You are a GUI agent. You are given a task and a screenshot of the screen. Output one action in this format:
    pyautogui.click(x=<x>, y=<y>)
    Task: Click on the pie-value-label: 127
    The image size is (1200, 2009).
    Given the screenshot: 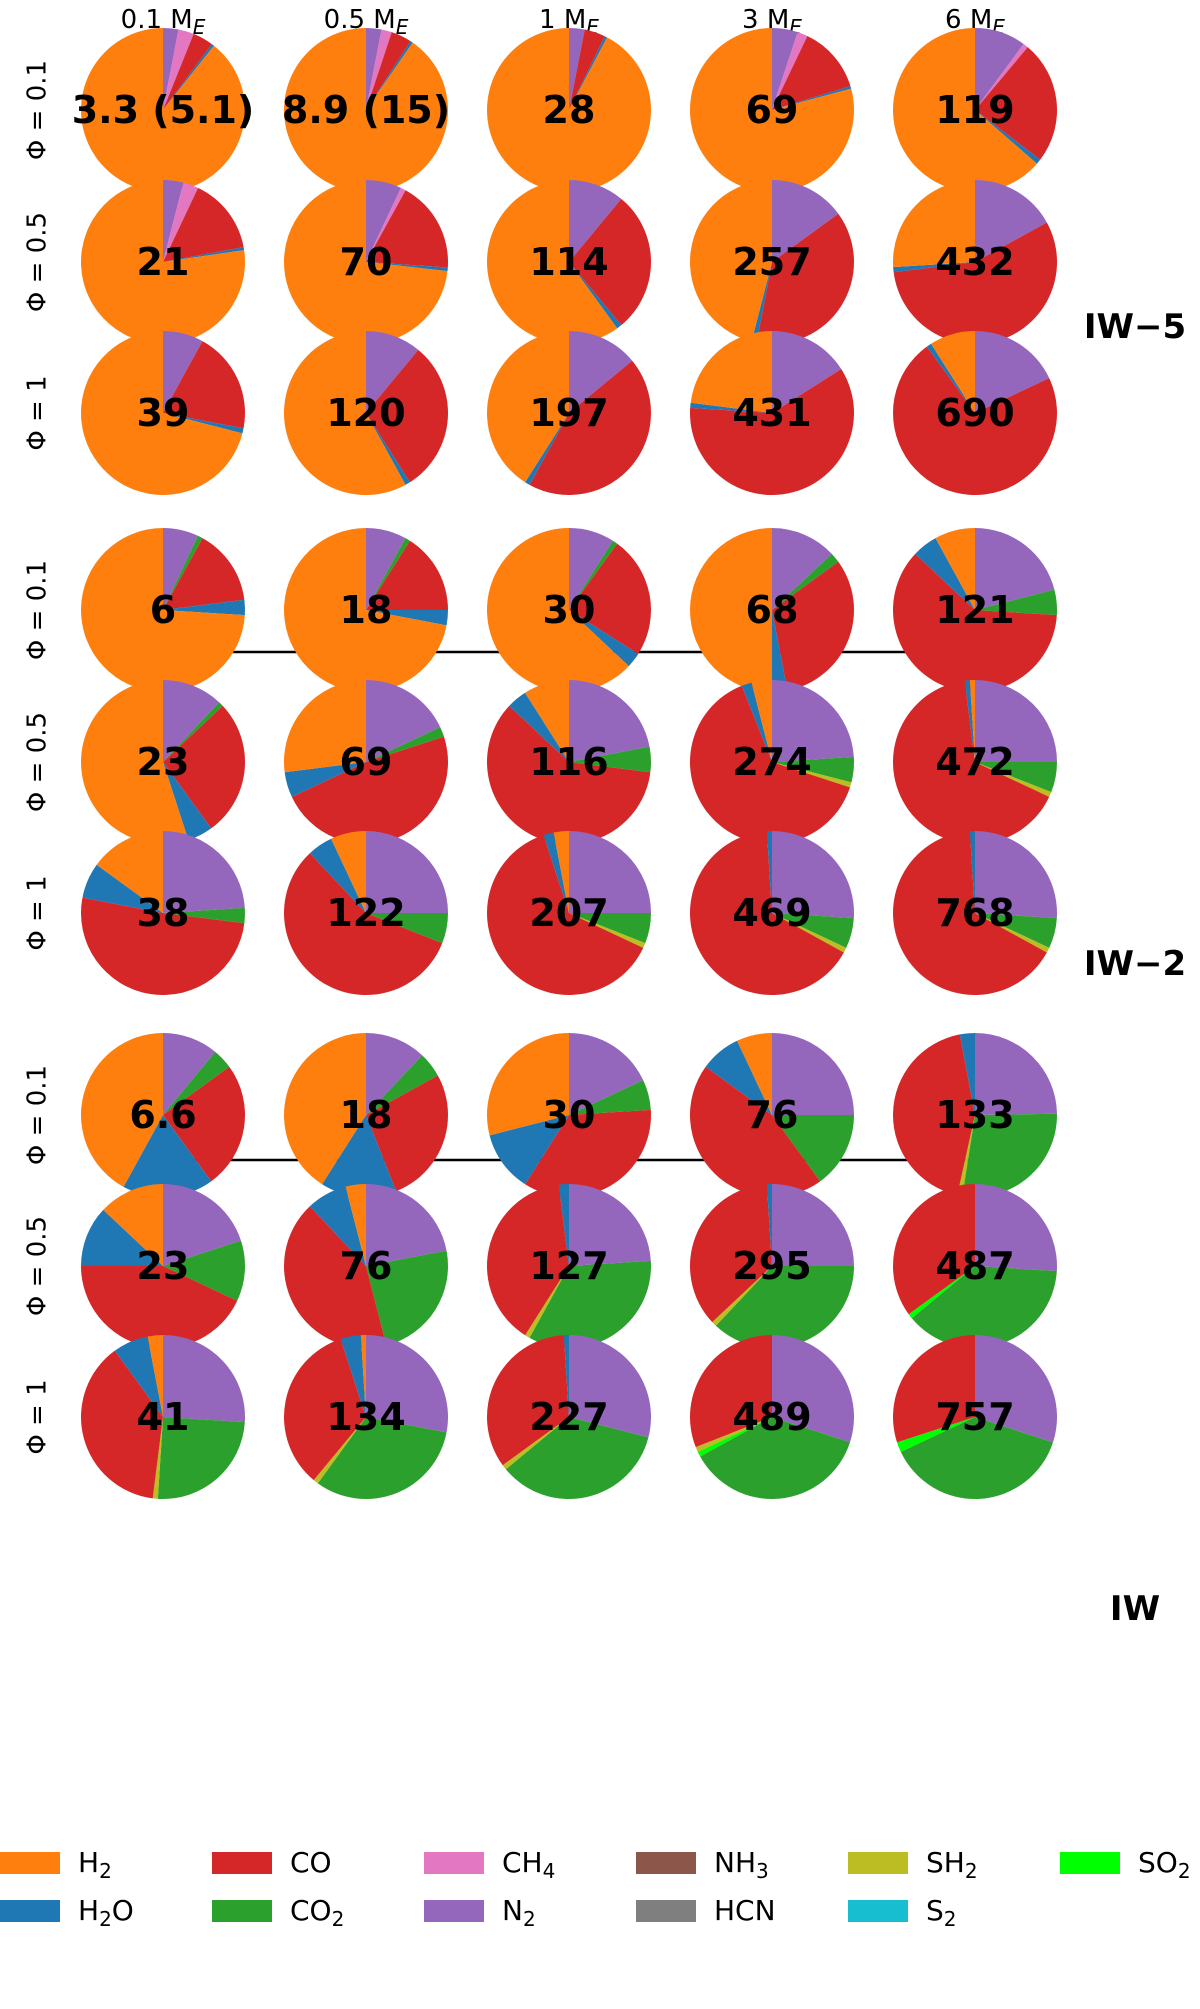 What is the action you would take?
    pyautogui.click(x=568, y=1266)
    